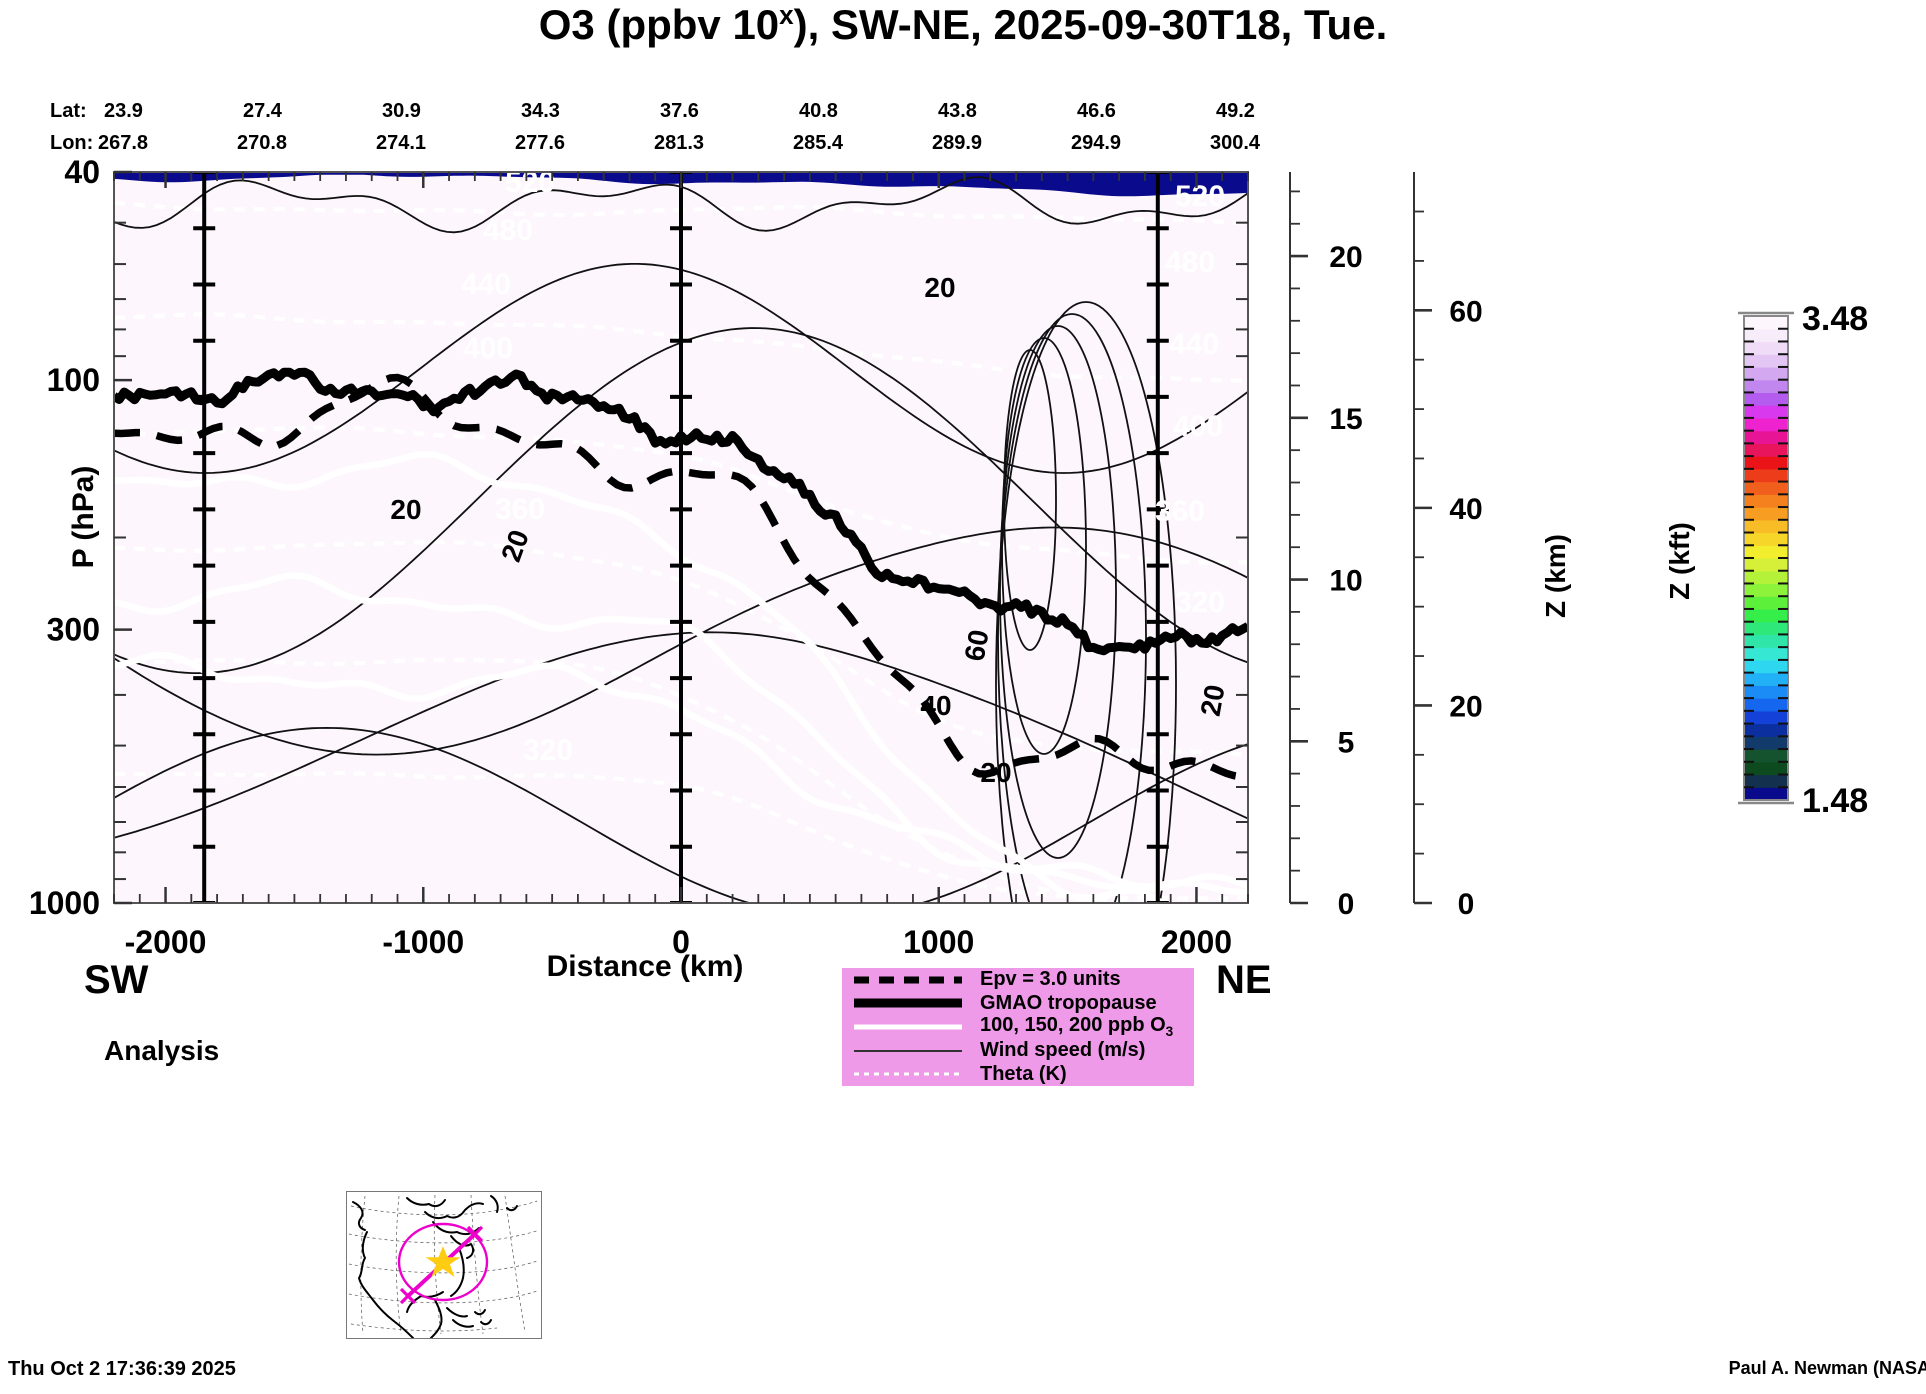 The width and height of the screenshot is (1926, 1394). I want to click on lat-tick-2: 30.9, so click(401, 111).